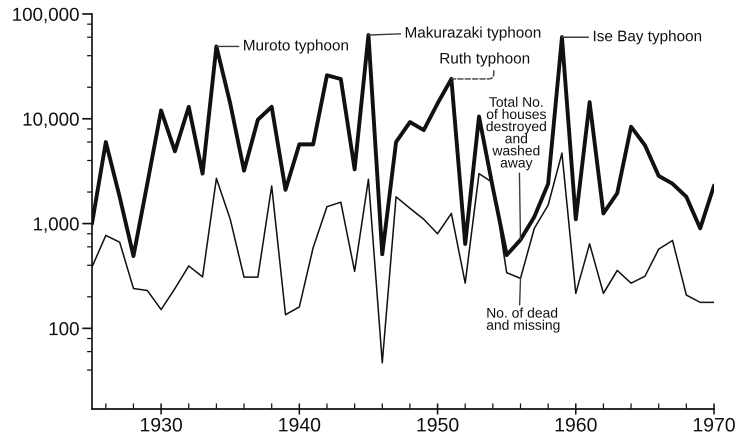 The width and height of the screenshot is (739, 433). What do you see at coordinates (161, 425) in the screenshot?
I see `x-tick-label: 1930` at bounding box center [161, 425].